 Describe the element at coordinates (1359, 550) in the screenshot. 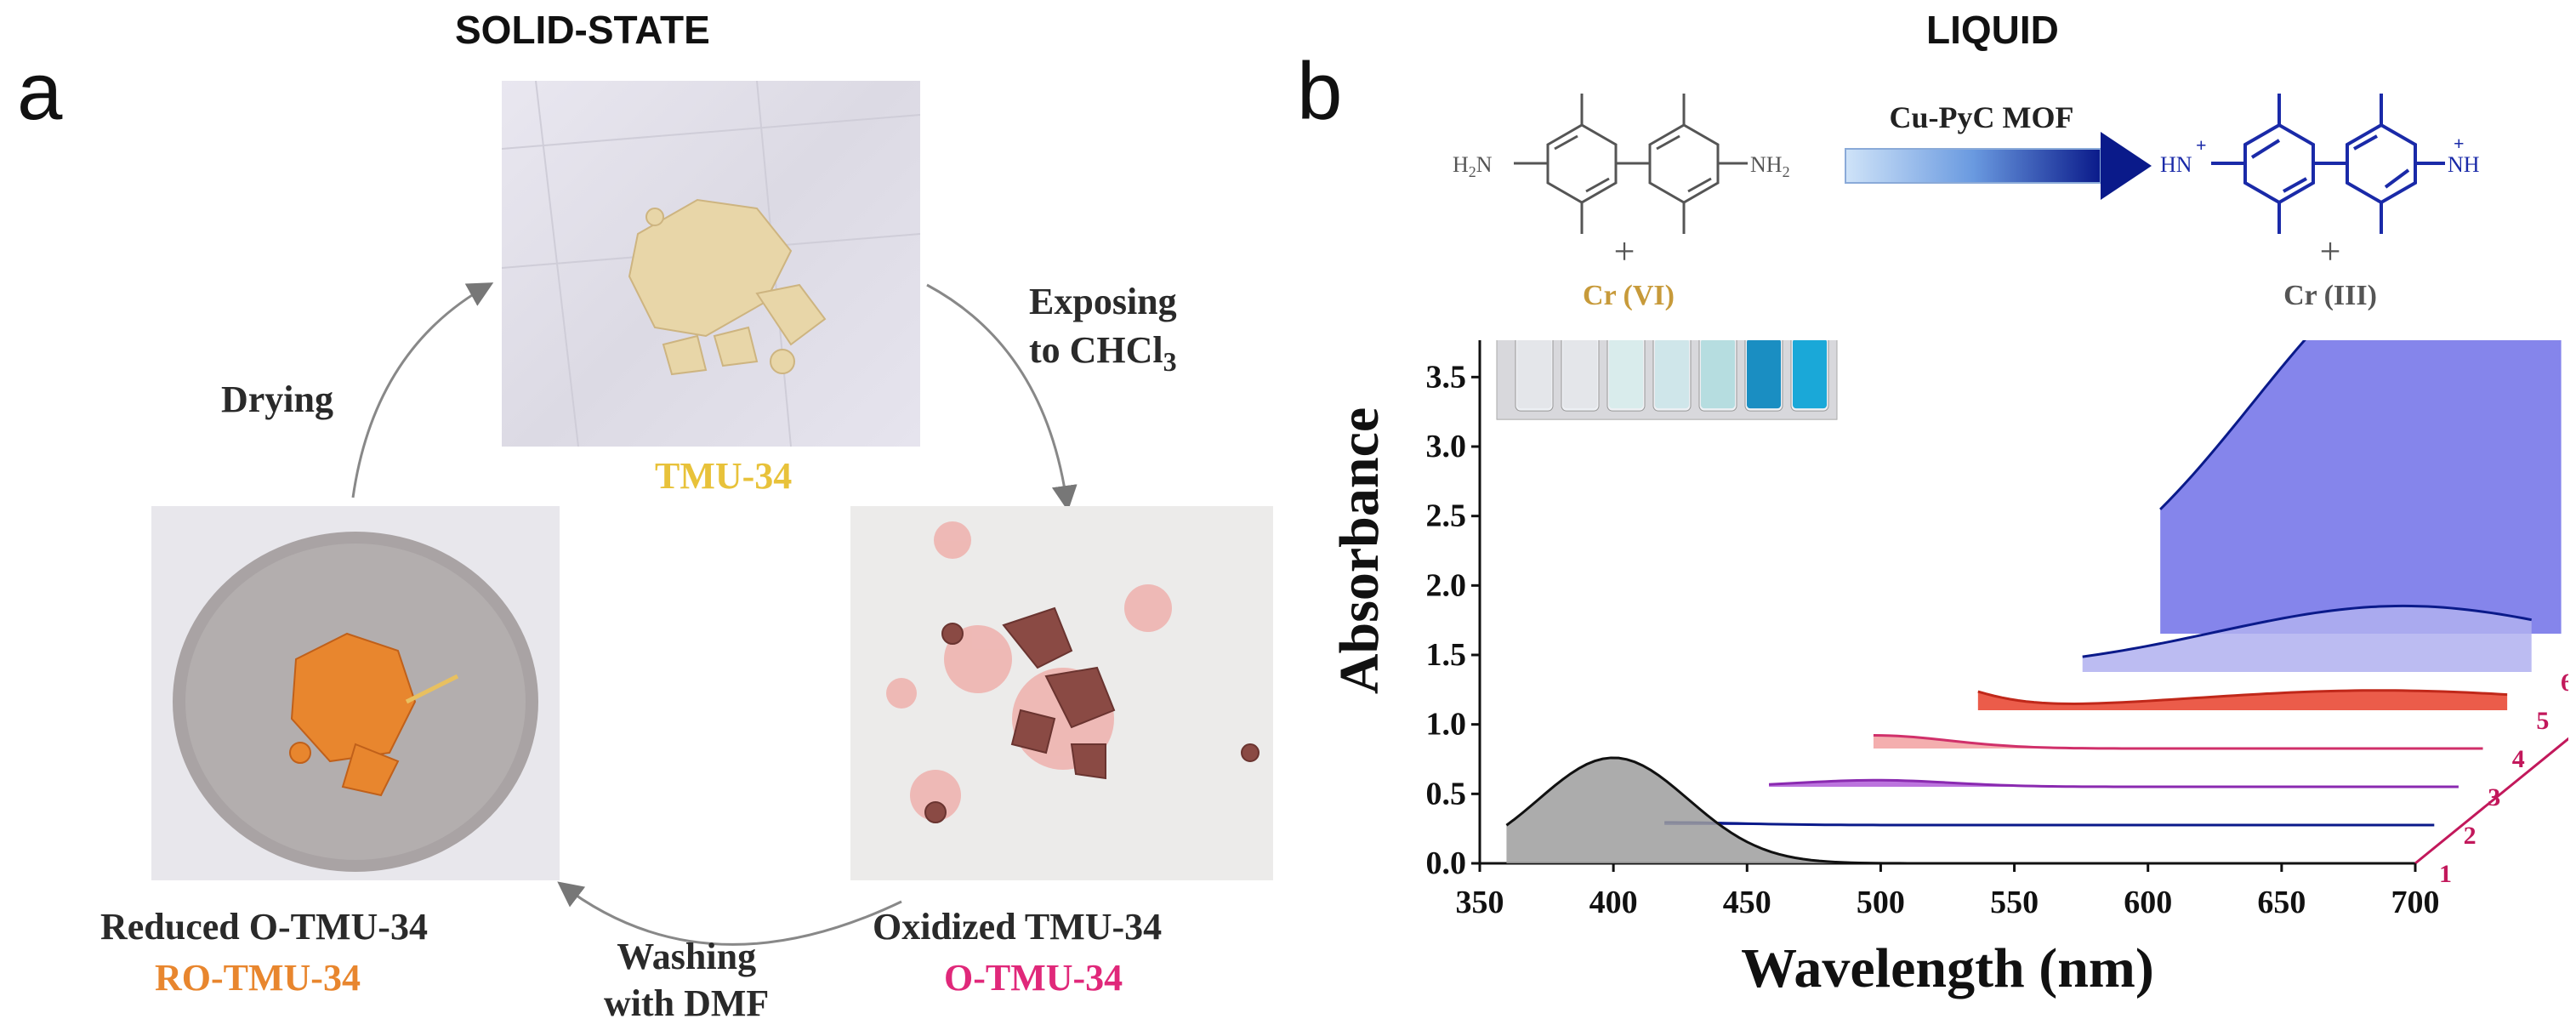

I see `y-axis-label: Absorbance` at that location.